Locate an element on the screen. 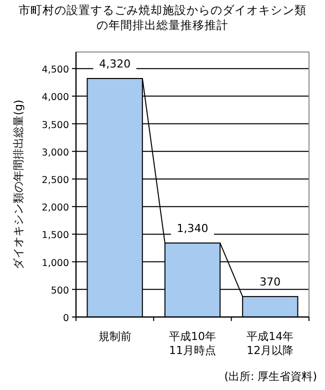  y-tick-label: 0 is located at coordinates (65, 318).